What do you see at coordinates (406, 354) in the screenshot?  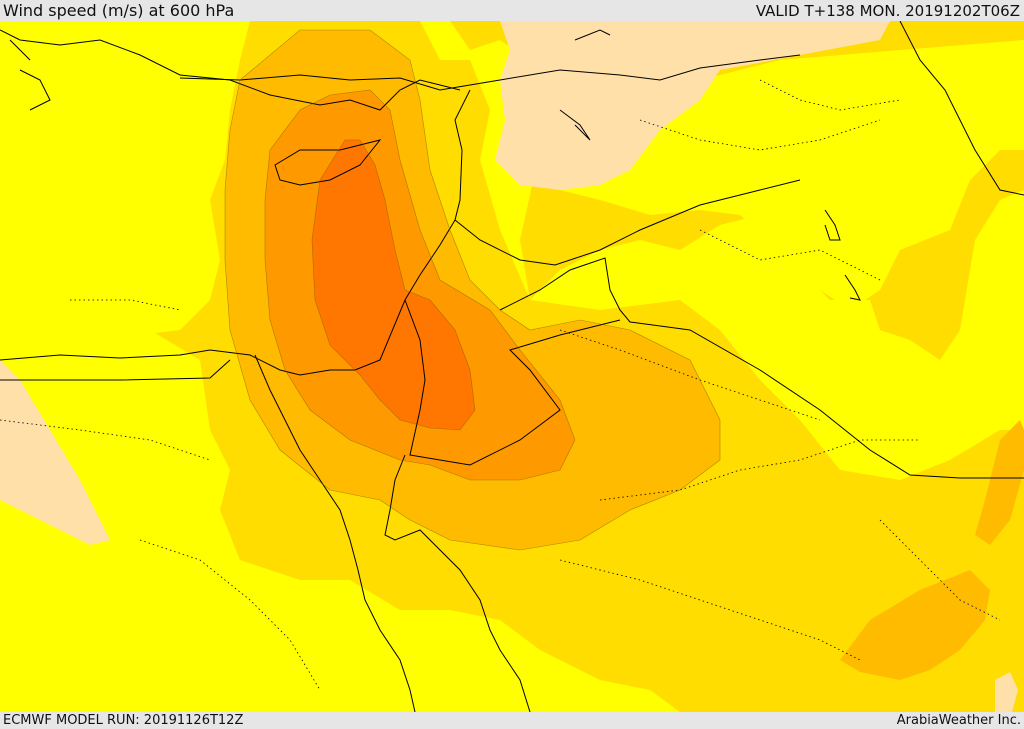 I see `band-highest-spot` at bounding box center [406, 354].